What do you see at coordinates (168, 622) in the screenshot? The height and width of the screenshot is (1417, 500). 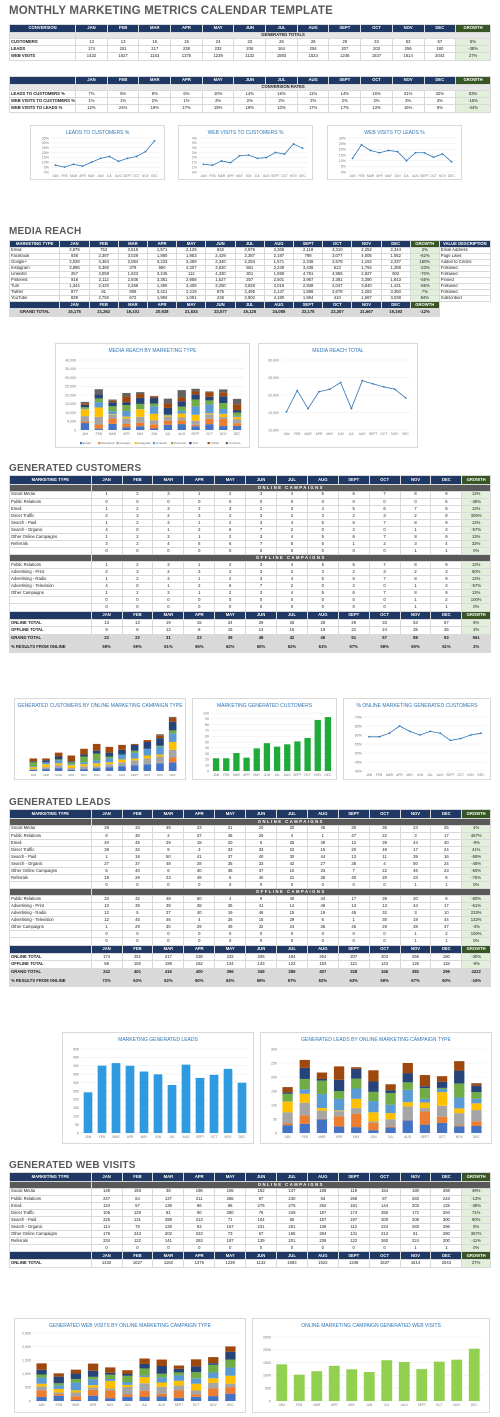 I see `cell: 19` at bounding box center [168, 622].